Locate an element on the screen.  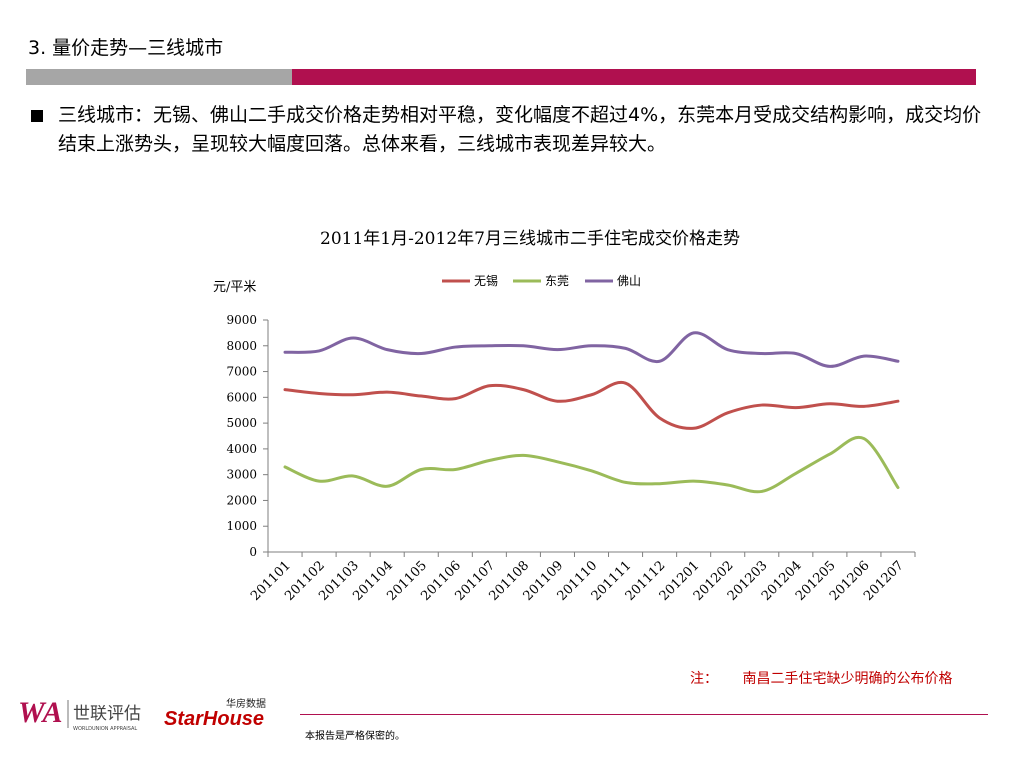
starhouse-logo: 华房数据 StarHouse is located at coordinates (215, 713).